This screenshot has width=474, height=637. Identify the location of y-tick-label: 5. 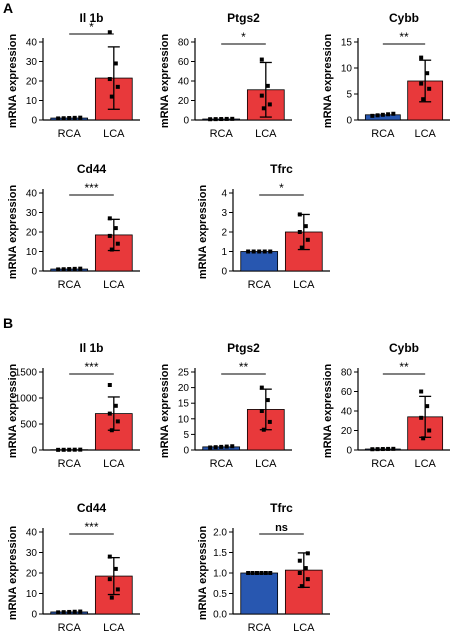
(349, 95).